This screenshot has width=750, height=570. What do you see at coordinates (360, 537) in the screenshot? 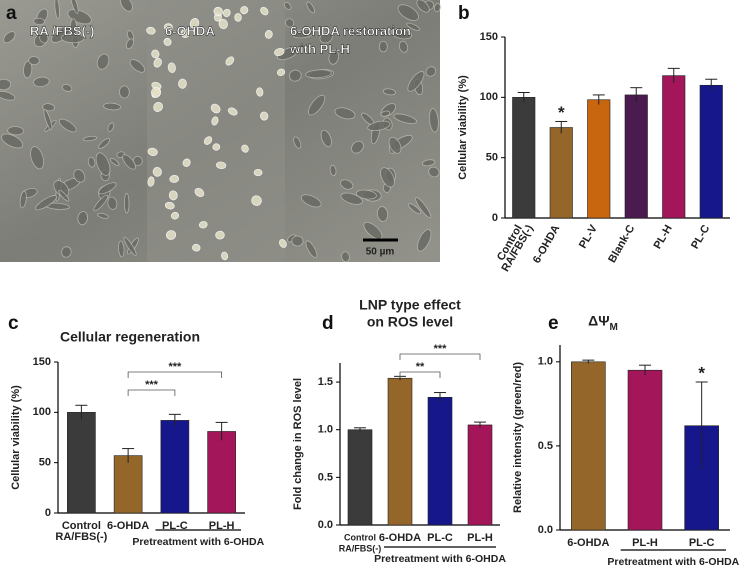
I see `x-tick-label: Control` at bounding box center [360, 537].